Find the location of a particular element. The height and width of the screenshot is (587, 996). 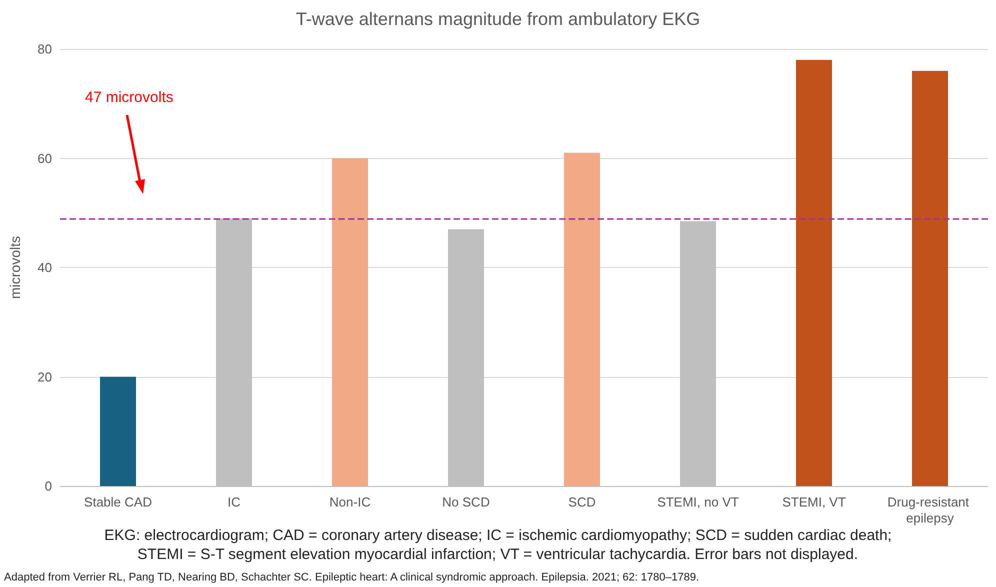

x-tick-label: Non-IC is located at coordinates (350, 502).